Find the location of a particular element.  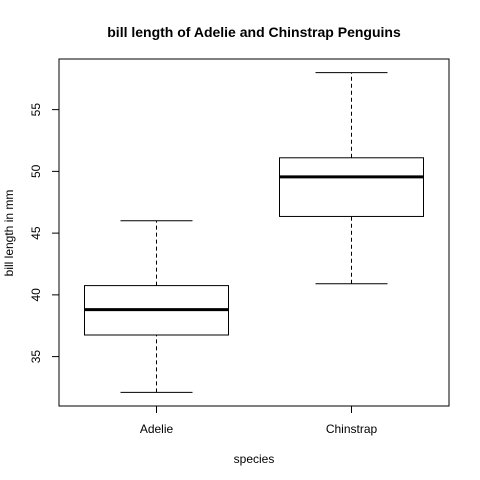

y-tick-label: 40 is located at coordinates (36, 295).